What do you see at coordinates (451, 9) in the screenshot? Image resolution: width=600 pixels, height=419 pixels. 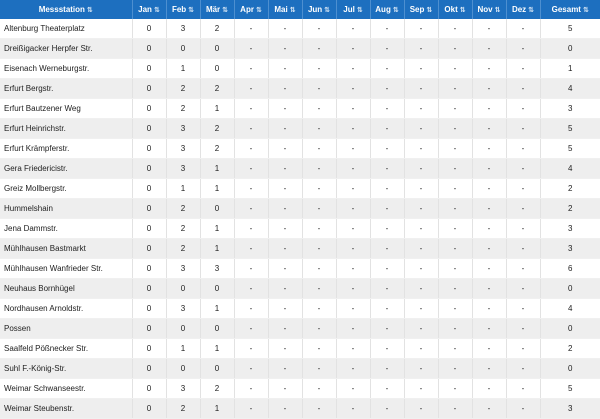 I see `column-header-label: Okt` at bounding box center [451, 9].